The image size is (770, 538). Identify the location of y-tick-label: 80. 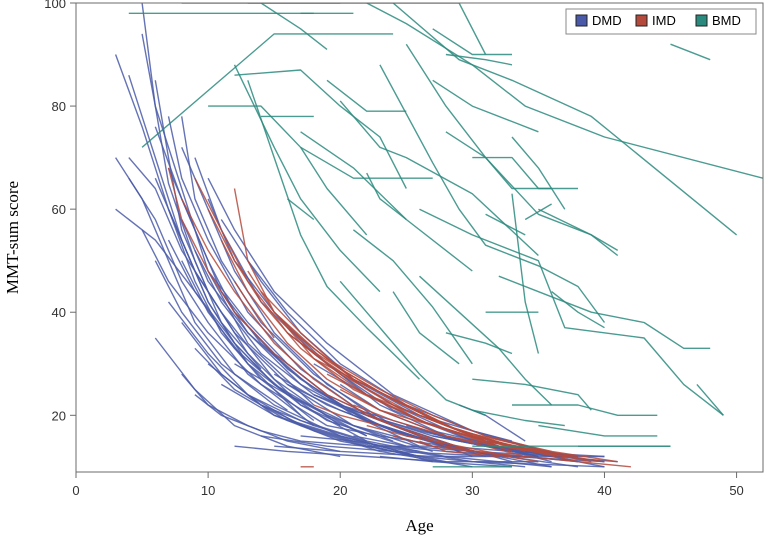
(59, 106).